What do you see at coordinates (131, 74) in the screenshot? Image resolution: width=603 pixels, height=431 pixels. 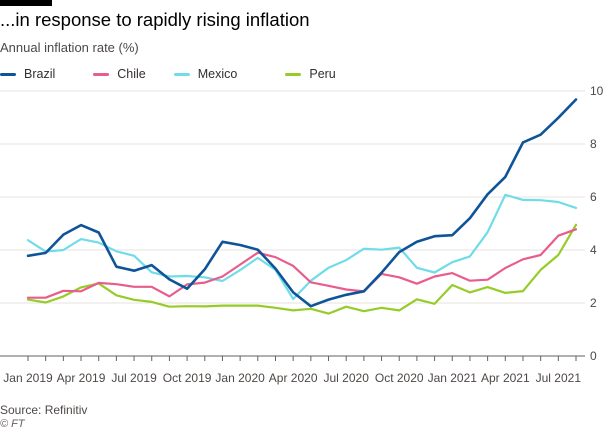 I see `legend-label: Chile` at bounding box center [131, 74].